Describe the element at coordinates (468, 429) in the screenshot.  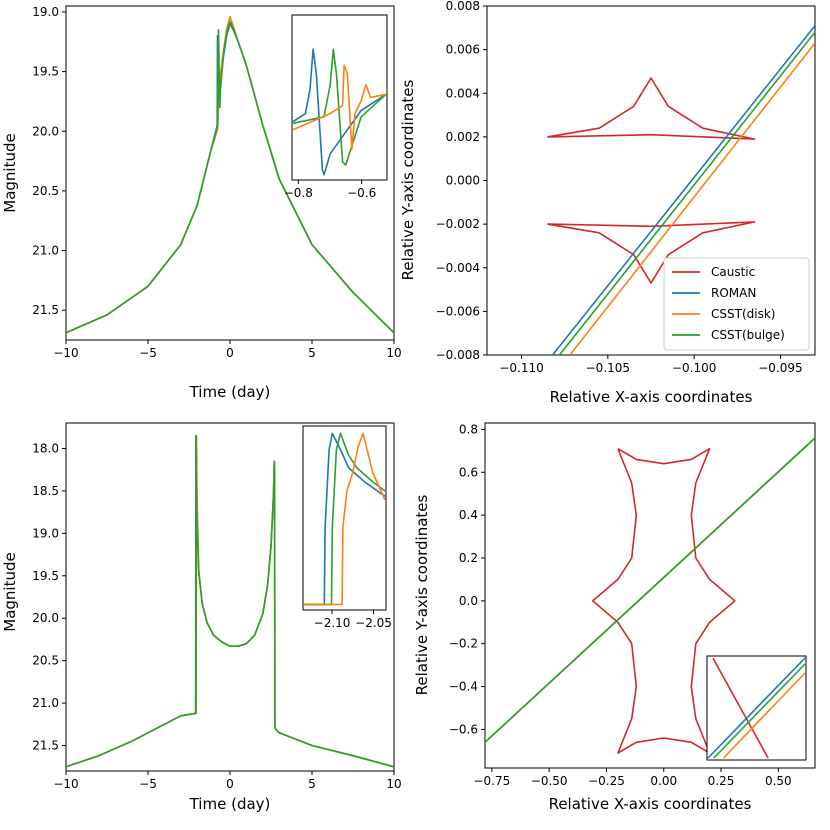
I see `y-tick-label: 0.8` at that location.